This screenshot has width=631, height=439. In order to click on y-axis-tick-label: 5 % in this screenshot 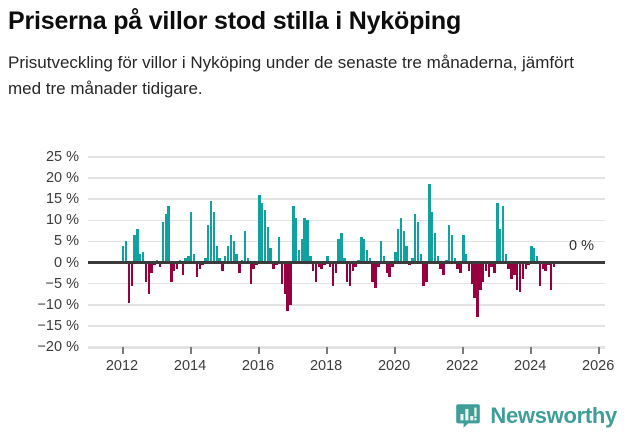, I will do `click(66, 241)`.